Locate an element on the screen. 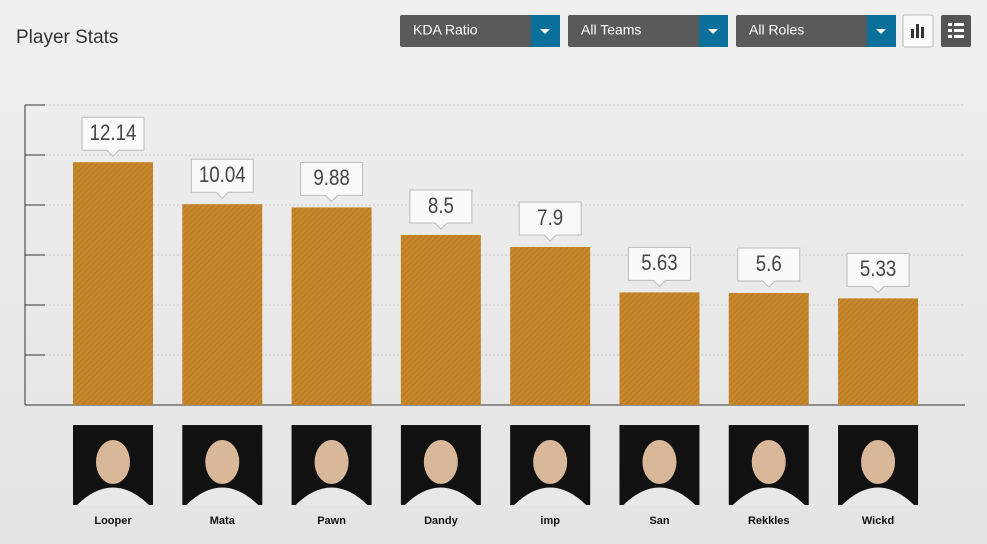 Image resolution: width=987 pixels, height=544 pixels. player-name: Dandy is located at coordinates (441, 521).